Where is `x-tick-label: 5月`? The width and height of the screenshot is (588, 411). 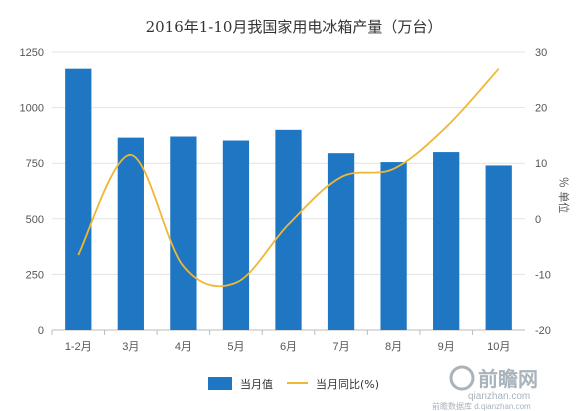
x-tick-label: 5月 is located at coordinates (235, 347).